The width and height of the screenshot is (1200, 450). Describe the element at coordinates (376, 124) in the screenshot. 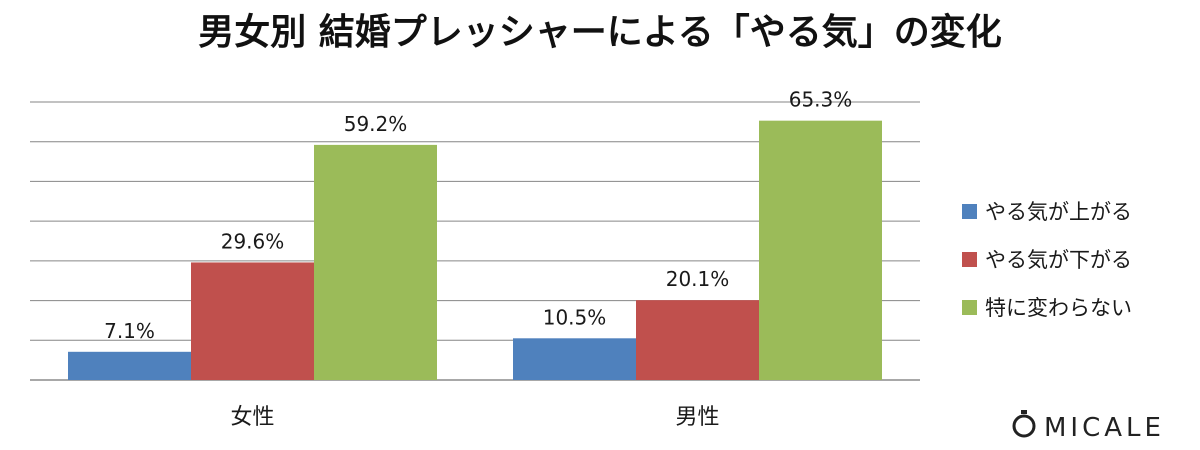

I see `data-label: 59.2%` at that location.